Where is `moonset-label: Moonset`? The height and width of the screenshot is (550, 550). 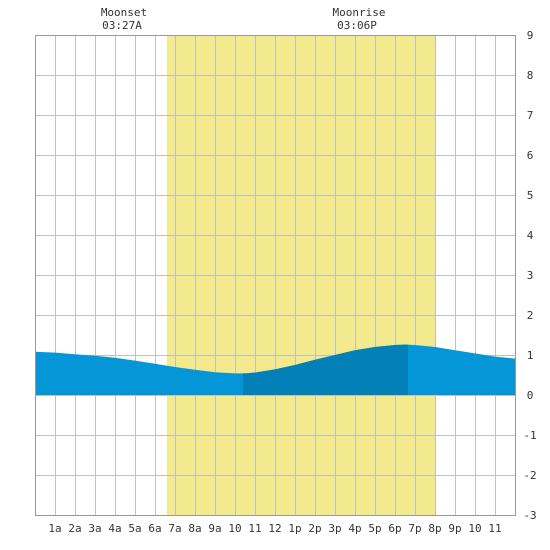 moonset-label: Moonset is located at coordinates (124, 12).